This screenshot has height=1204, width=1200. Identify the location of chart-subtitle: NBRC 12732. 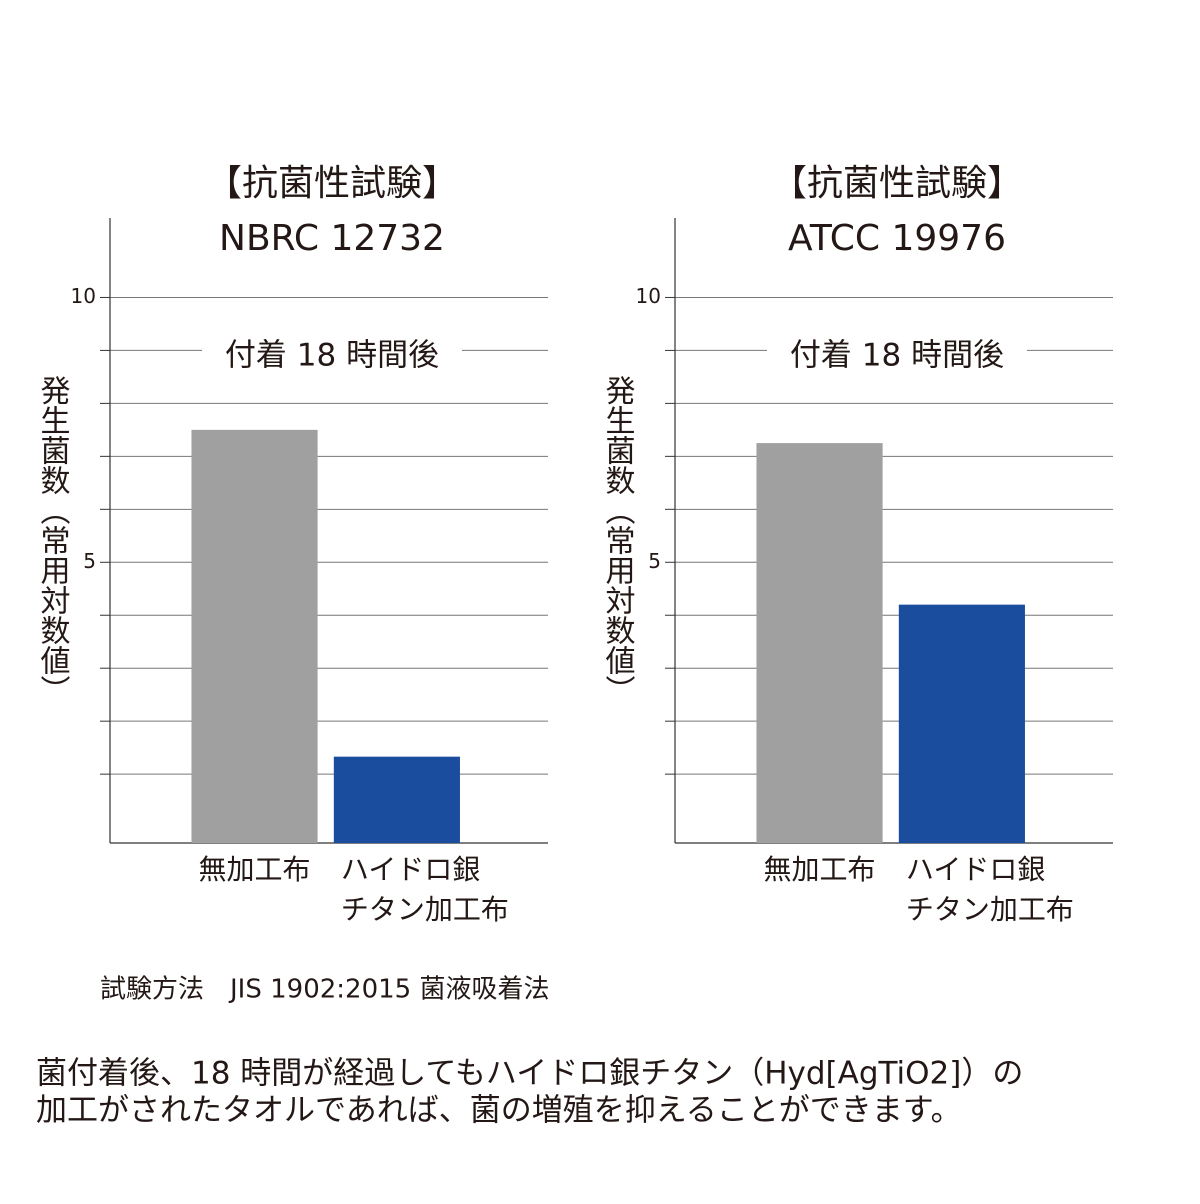
(332, 238).